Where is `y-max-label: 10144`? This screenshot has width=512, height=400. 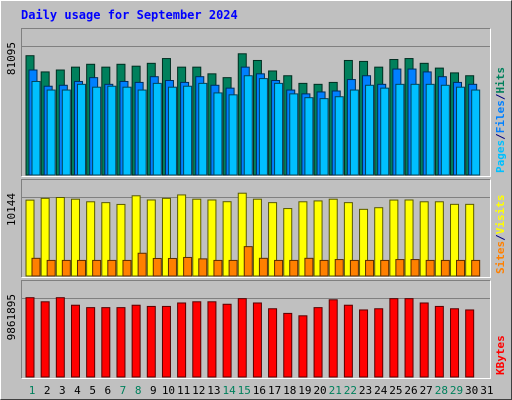 y-max-label: 10144 is located at coordinates (11, 209).